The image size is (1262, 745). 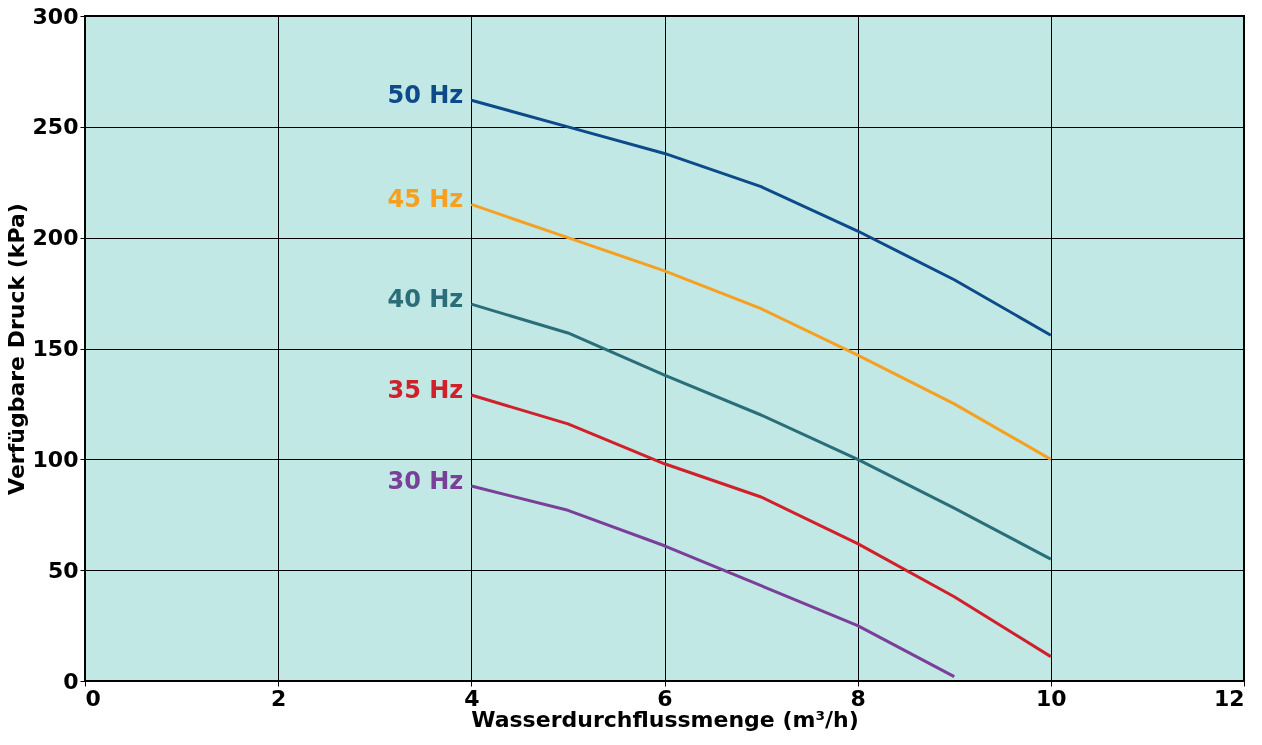 What do you see at coordinates (71, 681) in the screenshot?
I see `y-tick-label: 0` at bounding box center [71, 681].